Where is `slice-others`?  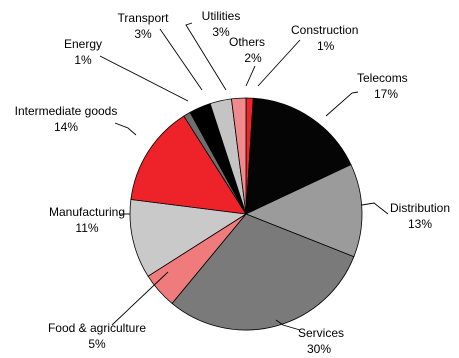
slice-others is located at coordinates (239, 156).